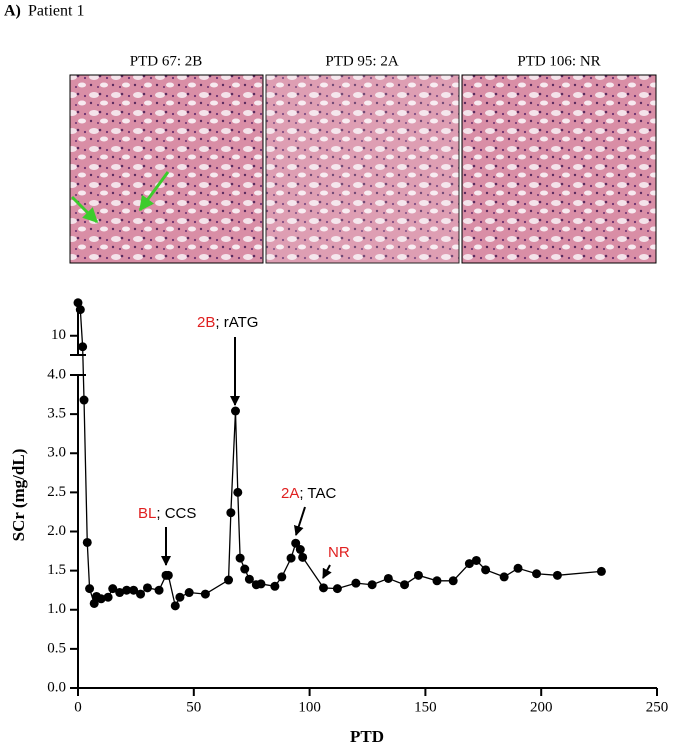 This screenshot has height=750, width=674. I want to click on x-tick-label: 250, so click(657, 707).